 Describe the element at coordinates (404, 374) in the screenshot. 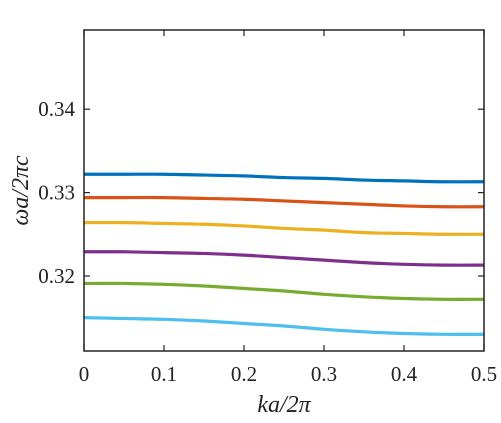

I see `x-tick-label: 0.4` at that location.